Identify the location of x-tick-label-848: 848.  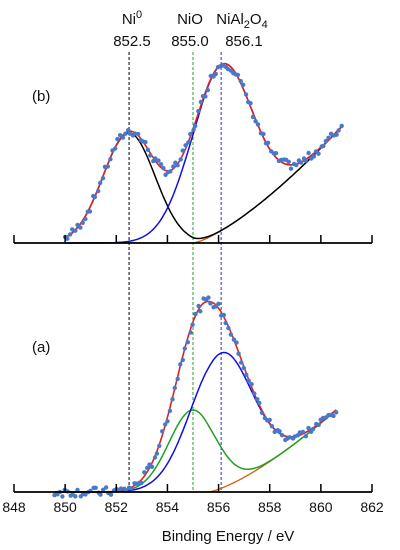
(14, 507).